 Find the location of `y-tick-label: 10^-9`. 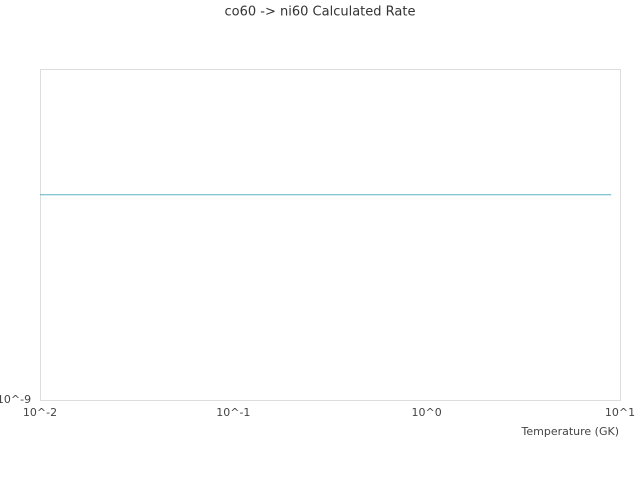

y-tick-label: 10^-9 is located at coordinates (15, 399).